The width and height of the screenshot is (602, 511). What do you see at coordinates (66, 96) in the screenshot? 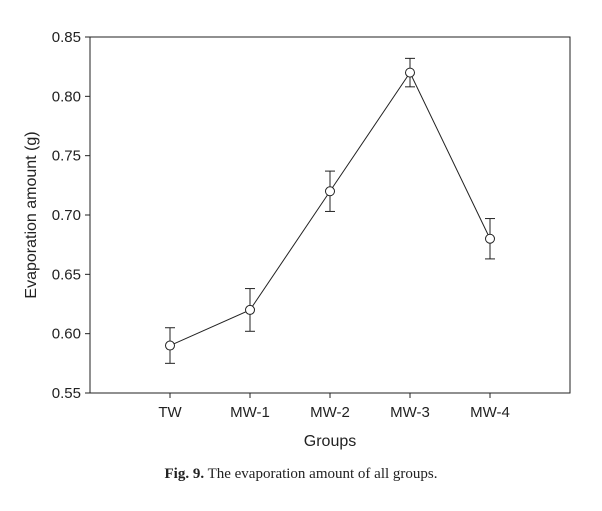
I see `y-tick-label: 0.80` at bounding box center [66, 96].